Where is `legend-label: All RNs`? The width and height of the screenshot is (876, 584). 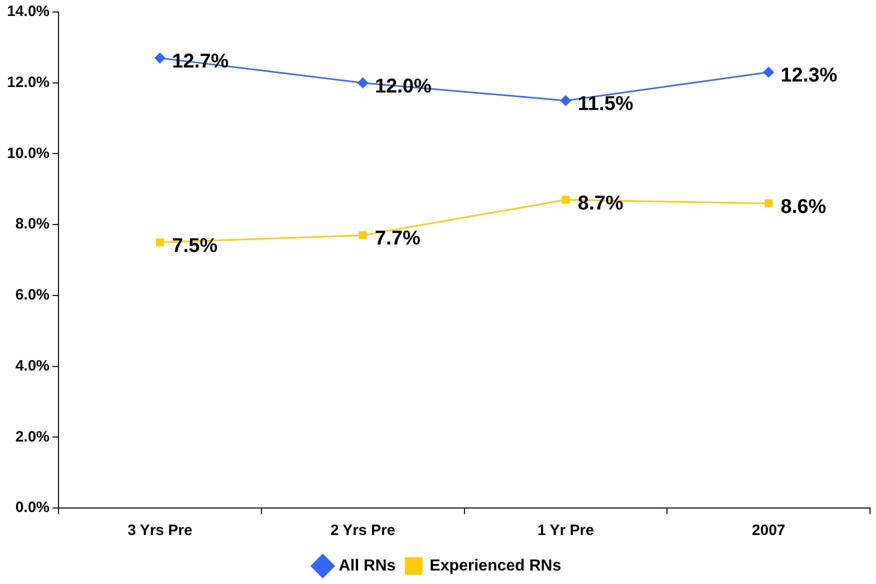 legend-label: All RNs is located at coordinates (367, 565).